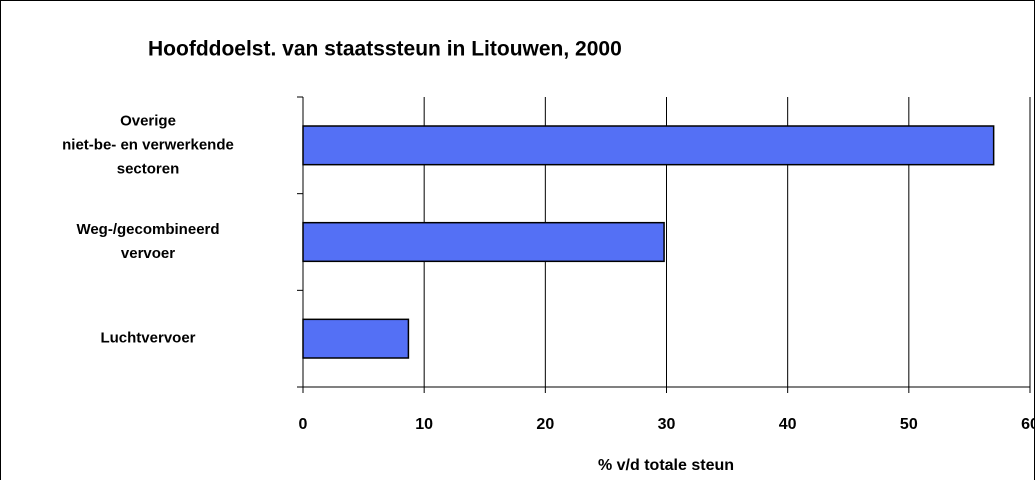 The image size is (1035, 480). I want to click on x-tick-label: 0, so click(303, 424).